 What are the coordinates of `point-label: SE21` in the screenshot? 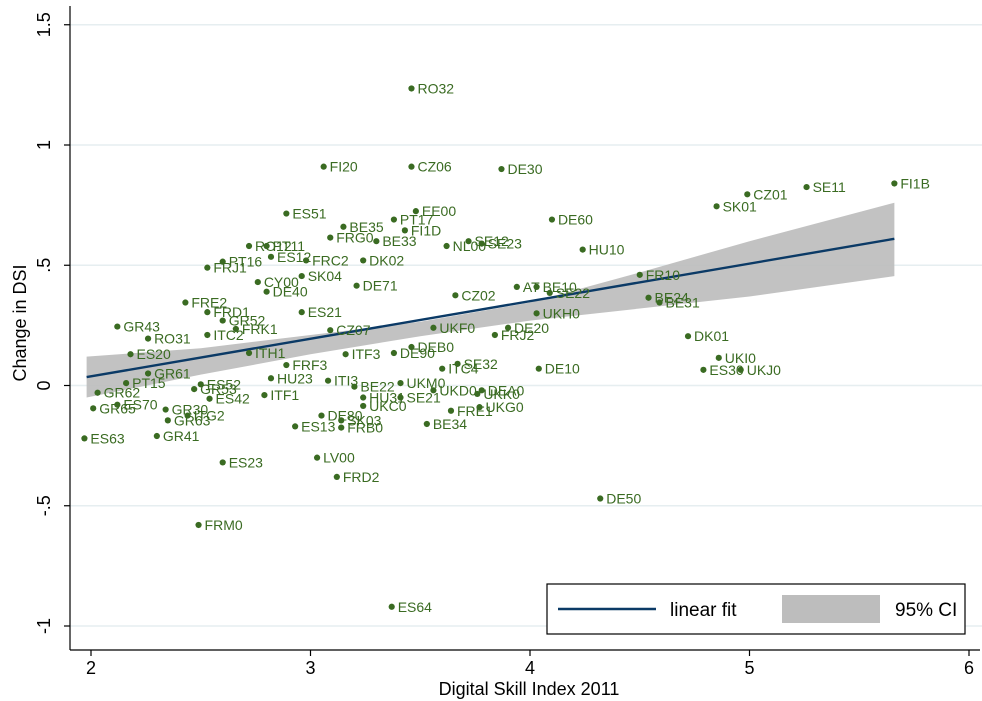 It's located at (423, 398).